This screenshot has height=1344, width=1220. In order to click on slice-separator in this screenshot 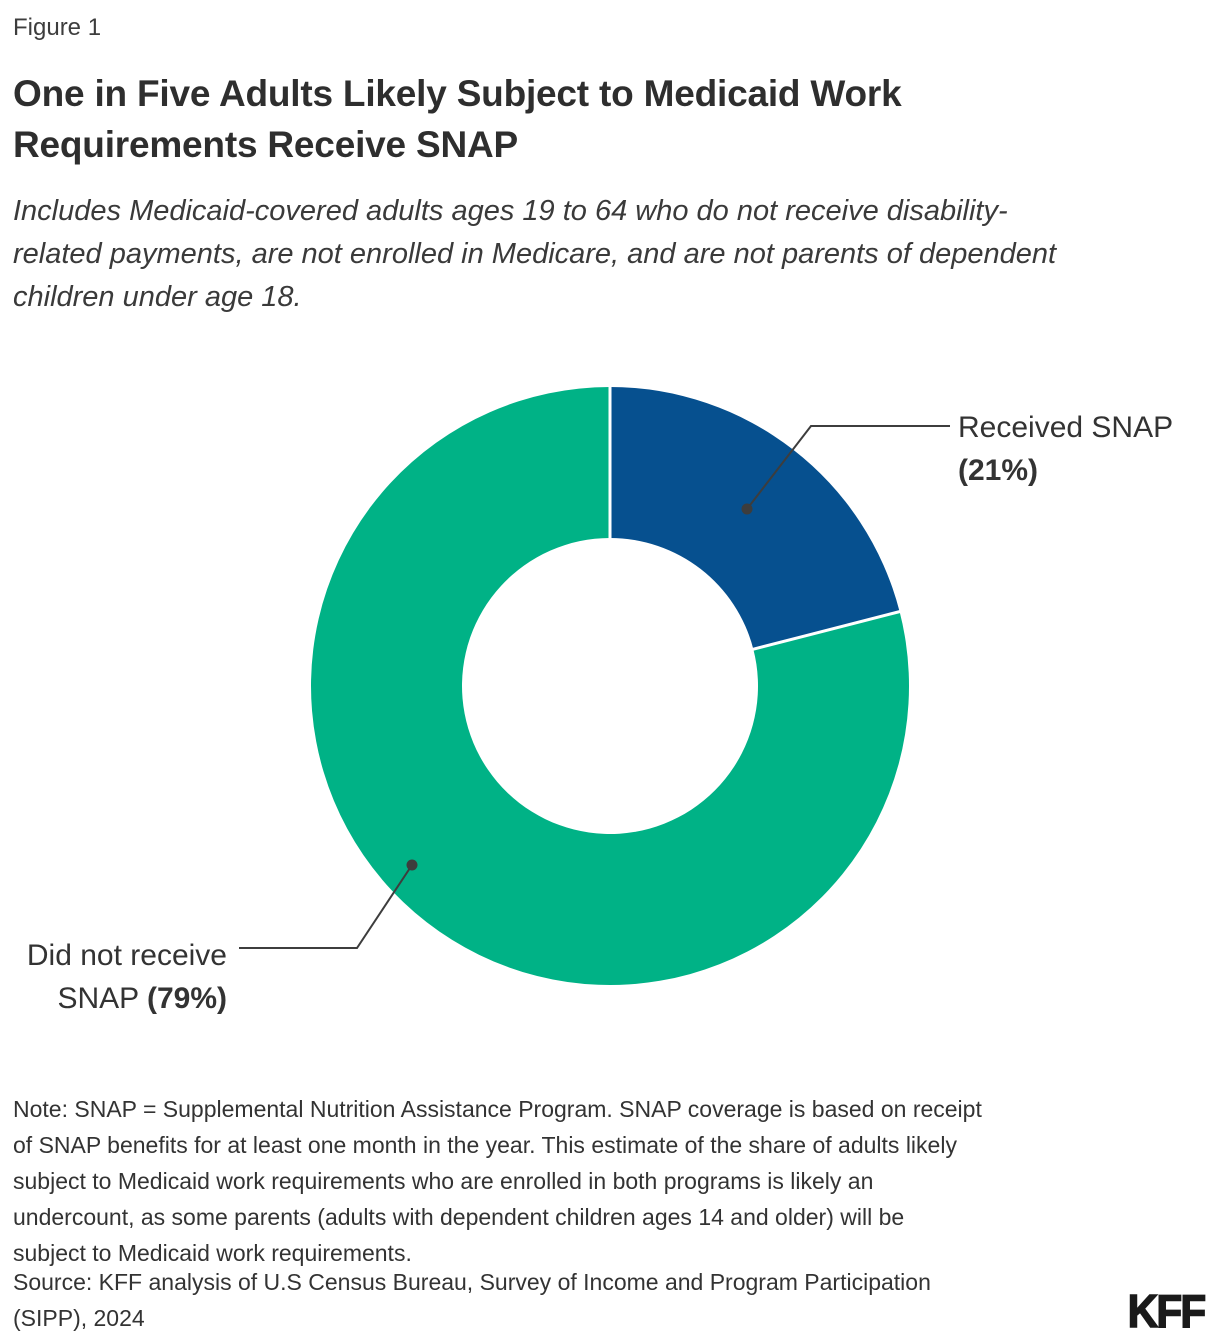, I will do `click(826, 630)`.